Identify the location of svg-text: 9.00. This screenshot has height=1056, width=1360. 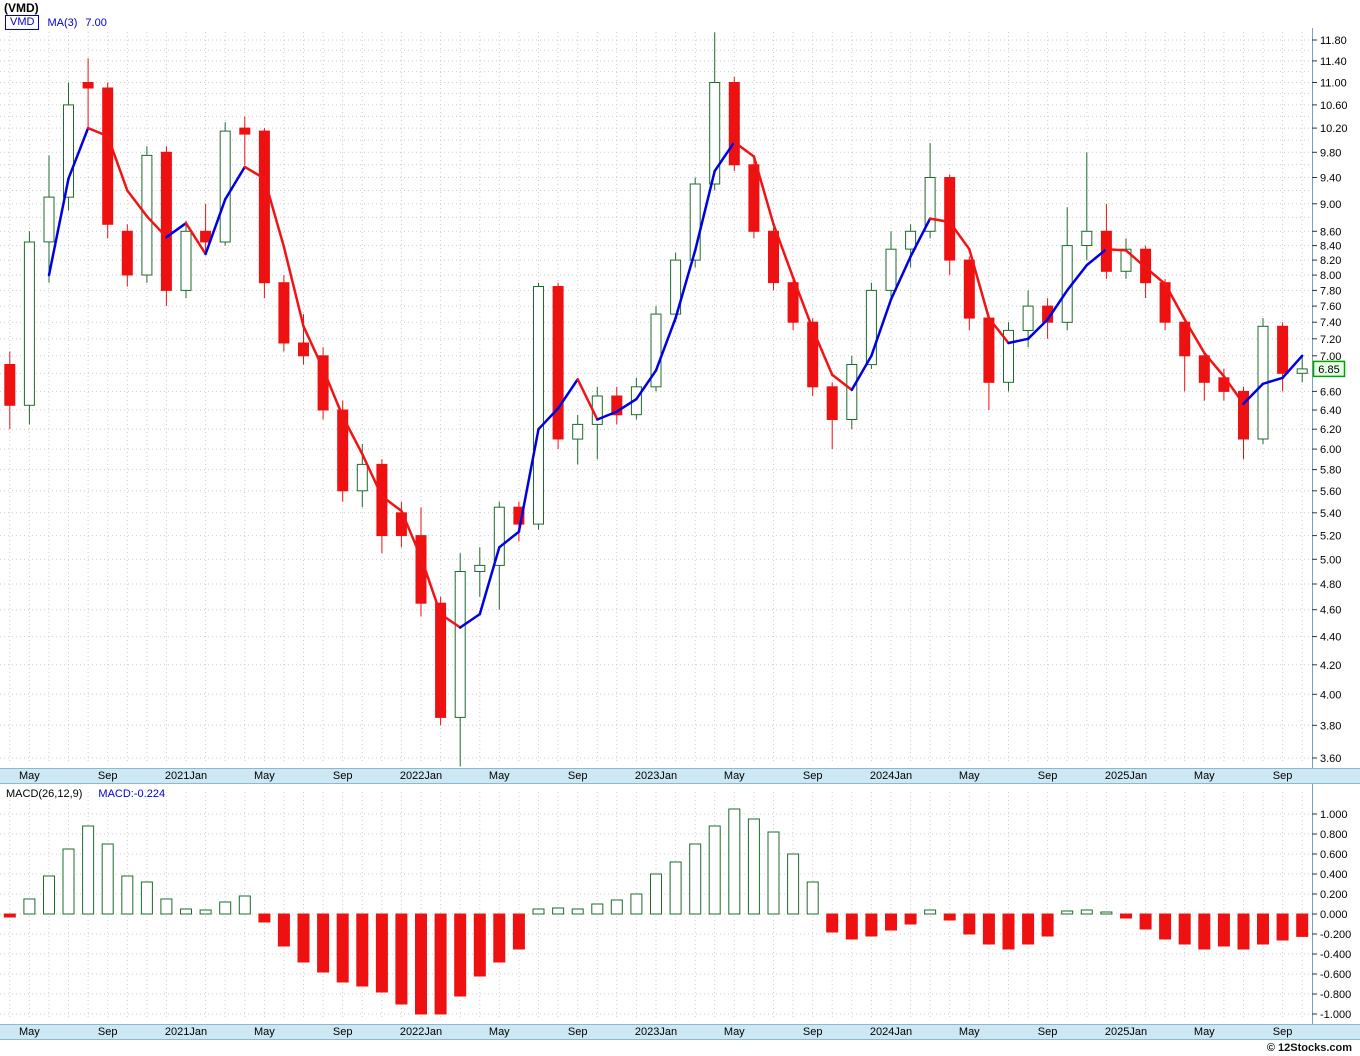
(1330, 205).